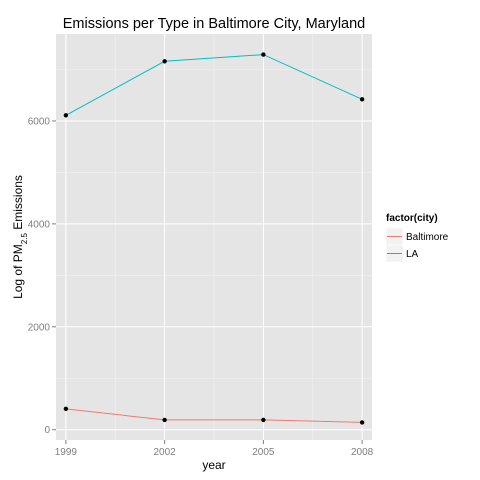 The height and width of the screenshot is (480, 480). What do you see at coordinates (18, 271) in the screenshot?
I see `y-axis-title-prefix: Log of PM` at bounding box center [18, 271].